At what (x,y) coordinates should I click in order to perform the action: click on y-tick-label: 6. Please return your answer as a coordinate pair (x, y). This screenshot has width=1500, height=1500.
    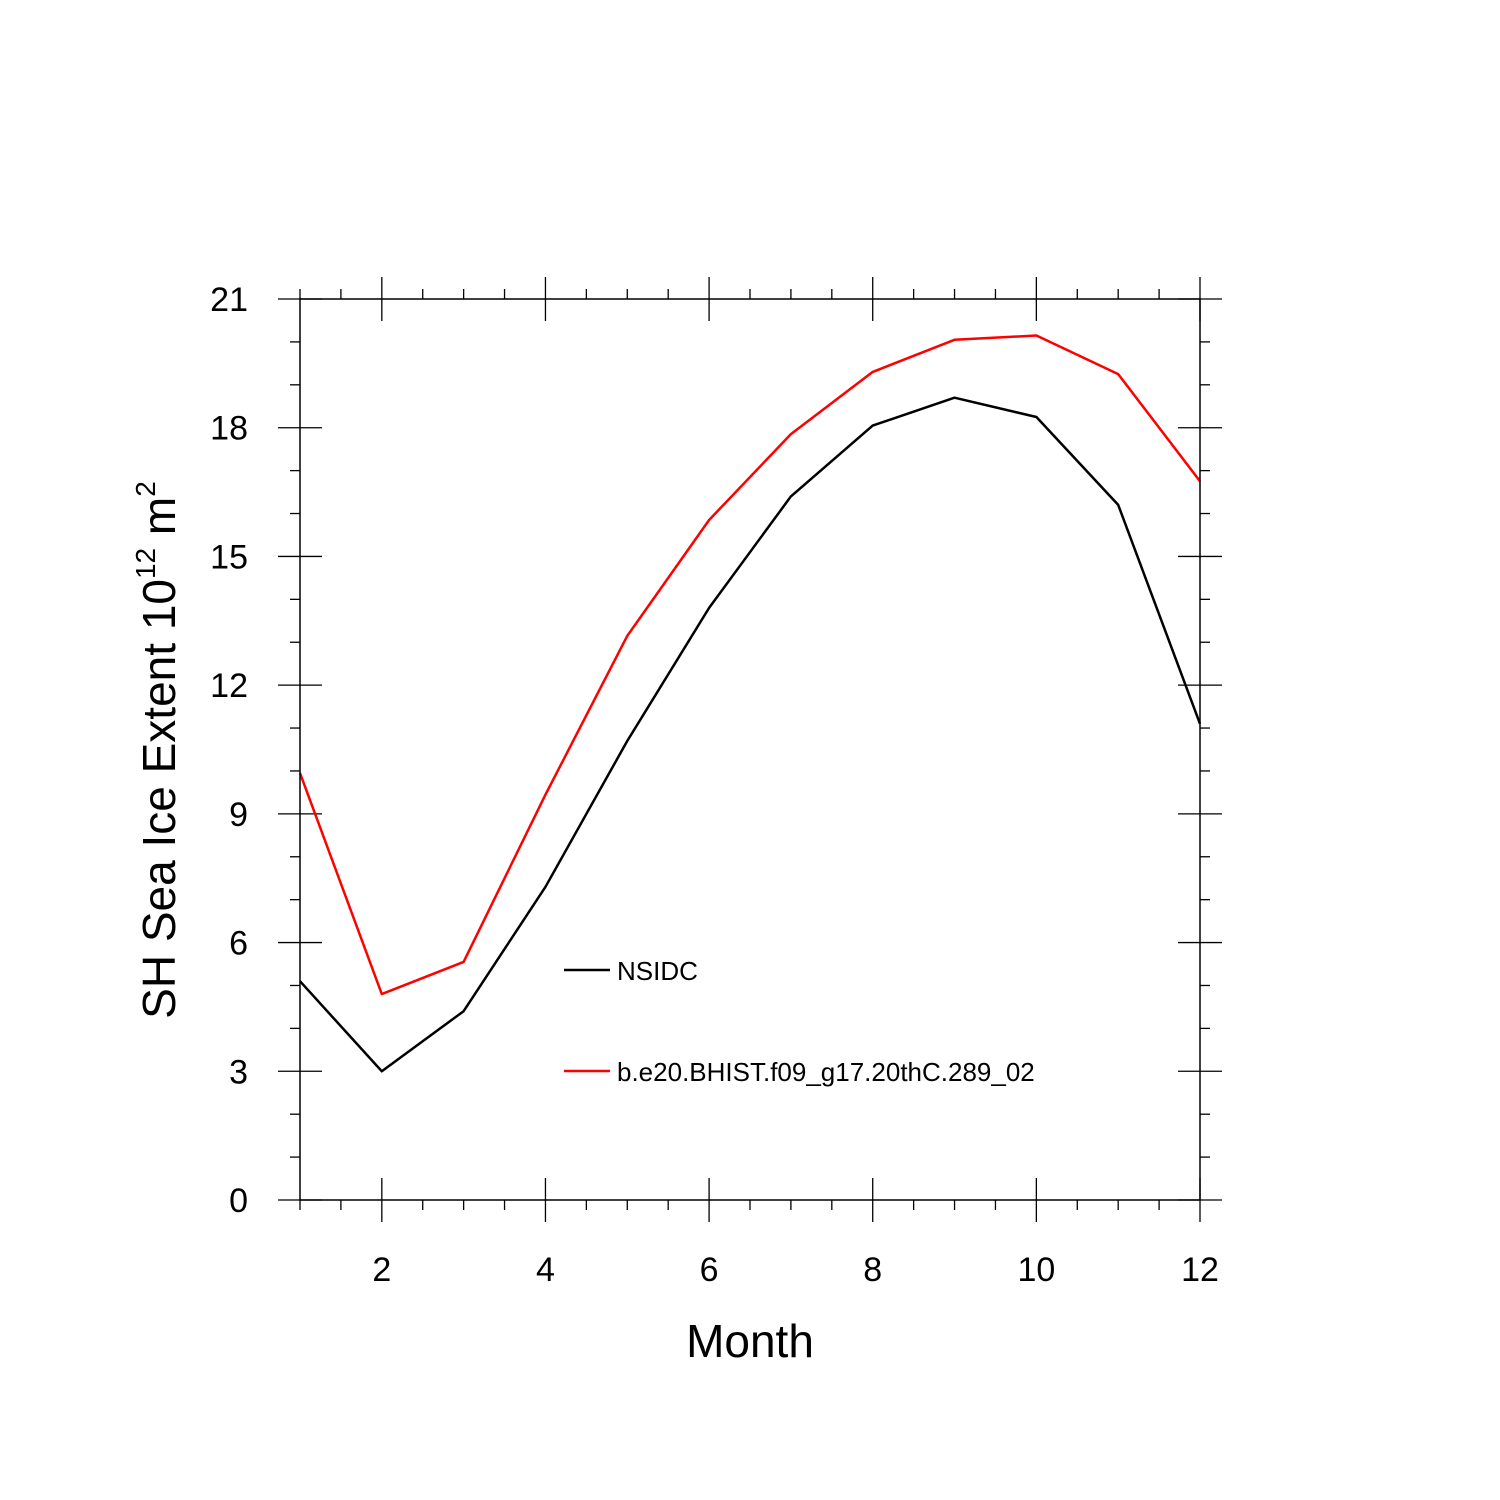
    Looking at the image, I should click on (238, 944).